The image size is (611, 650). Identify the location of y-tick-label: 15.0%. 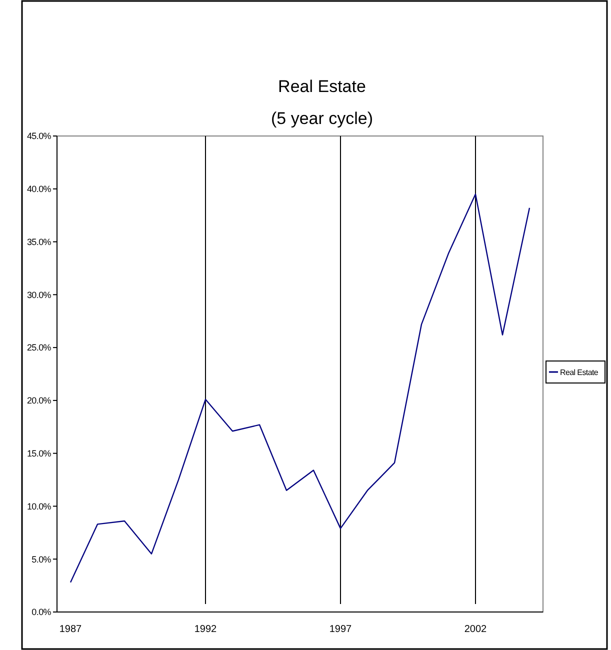
(39, 453).